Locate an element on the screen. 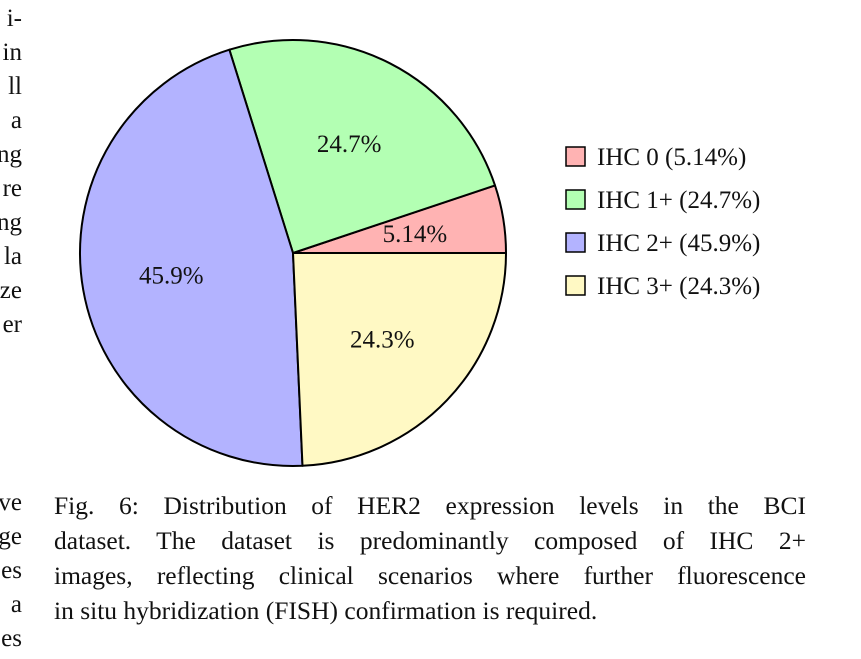 The height and width of the screenshot is (659, 861). column-fragment: ze is located at coordinates (11, 290).